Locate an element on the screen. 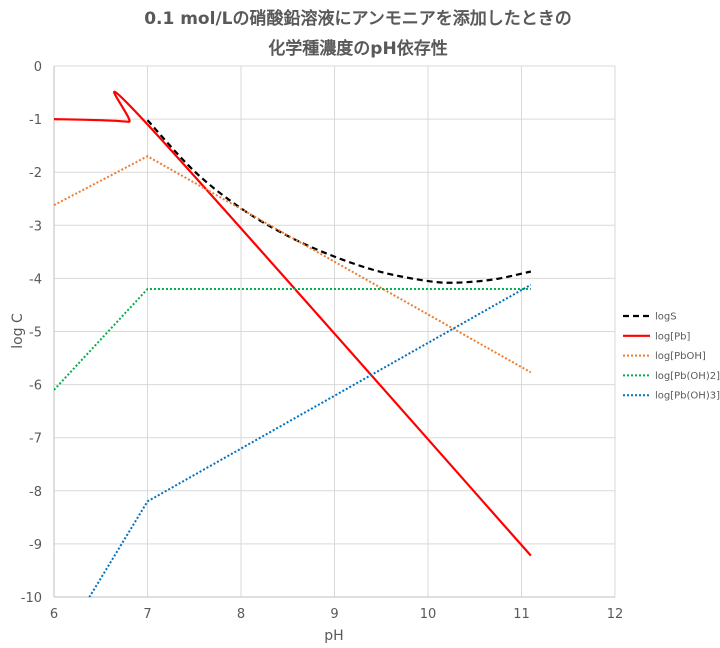 The image size is (720, 648). x-tick-label: 6 is located at coordinates (54, 614).